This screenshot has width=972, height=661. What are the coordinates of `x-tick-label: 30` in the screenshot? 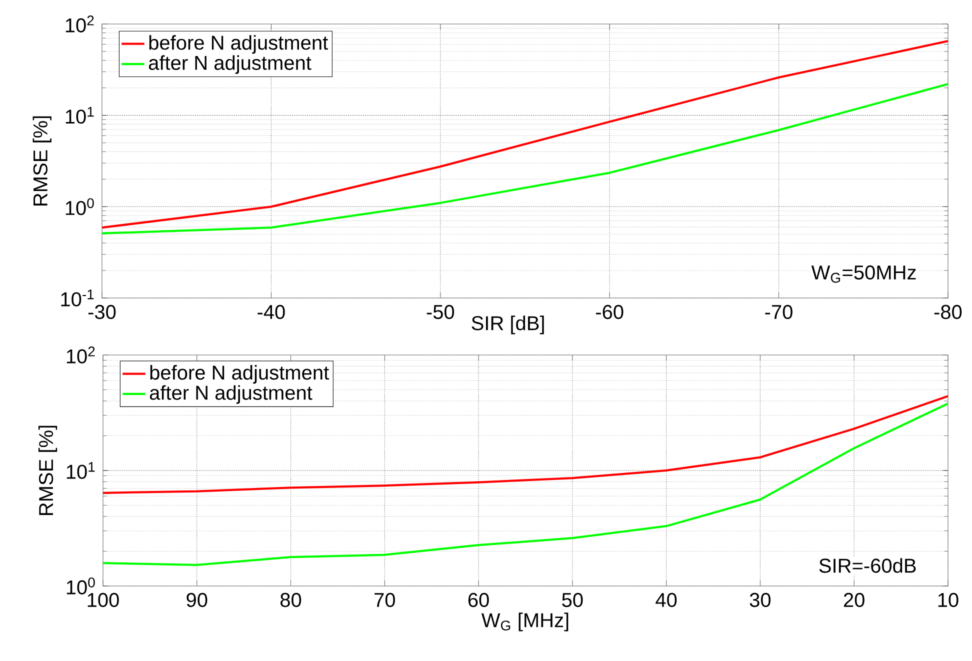 It's located at (760, 600).